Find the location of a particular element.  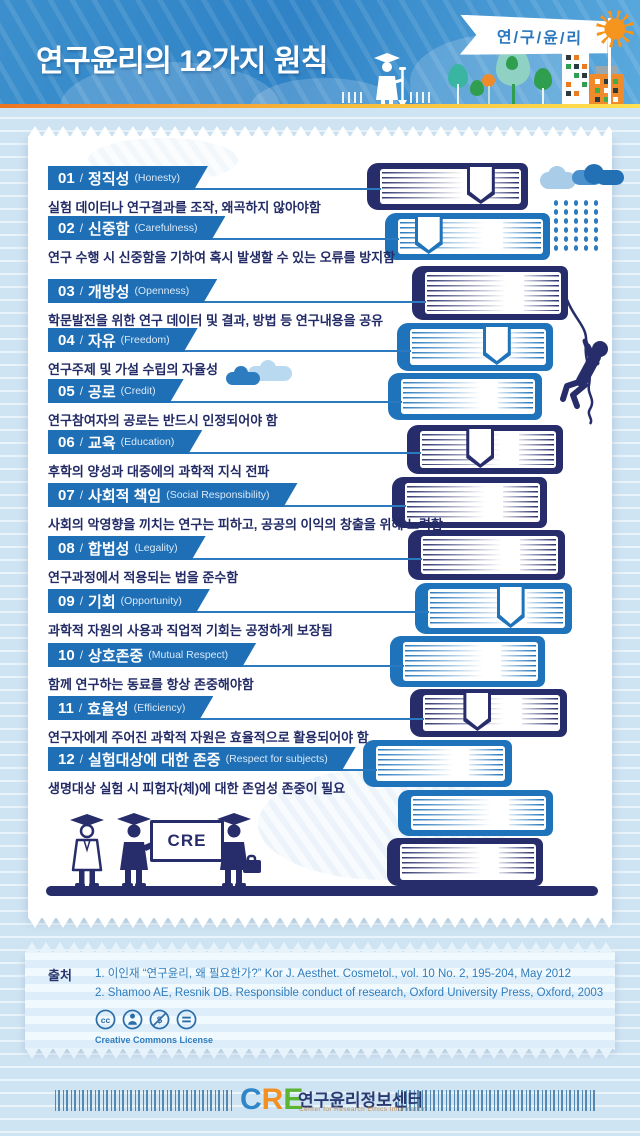

item-ribbon: 07/사회적 책임 (Social Responsibility) is located at coordinates (173, 495).